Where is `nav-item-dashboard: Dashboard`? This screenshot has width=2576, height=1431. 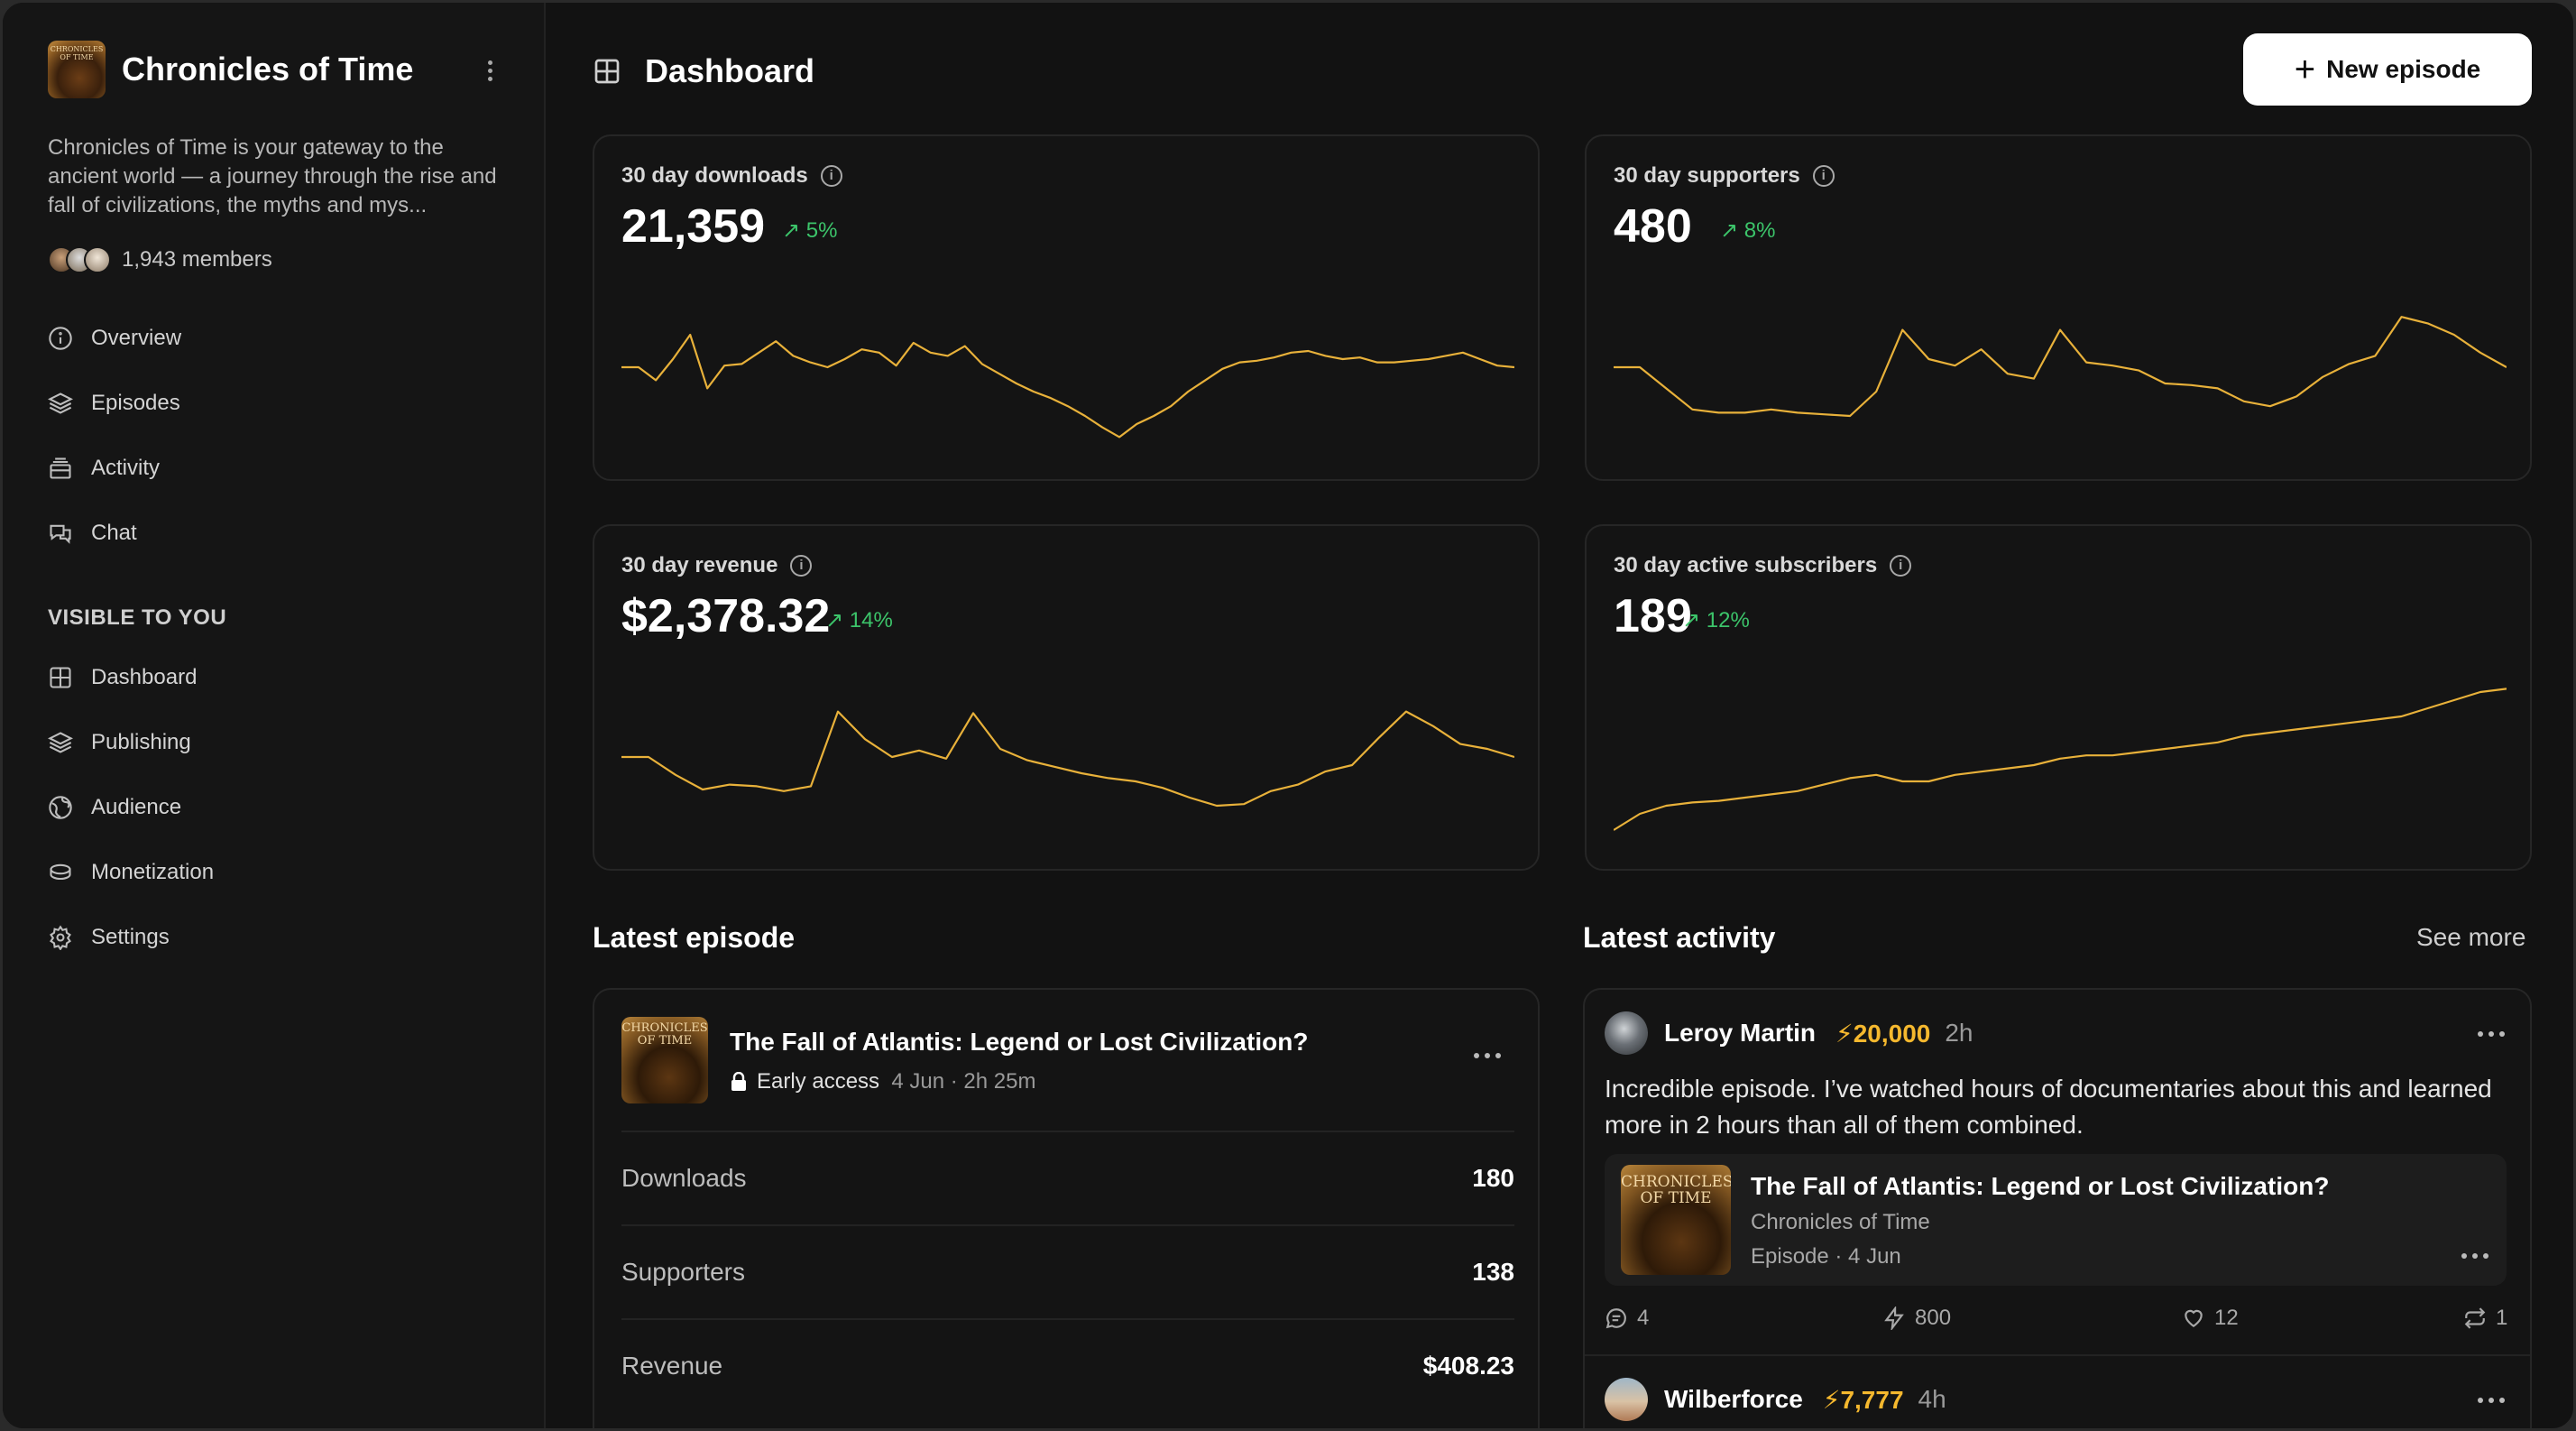
nav-item-dashboard: Dashboard is located at coordinates (282, 677).